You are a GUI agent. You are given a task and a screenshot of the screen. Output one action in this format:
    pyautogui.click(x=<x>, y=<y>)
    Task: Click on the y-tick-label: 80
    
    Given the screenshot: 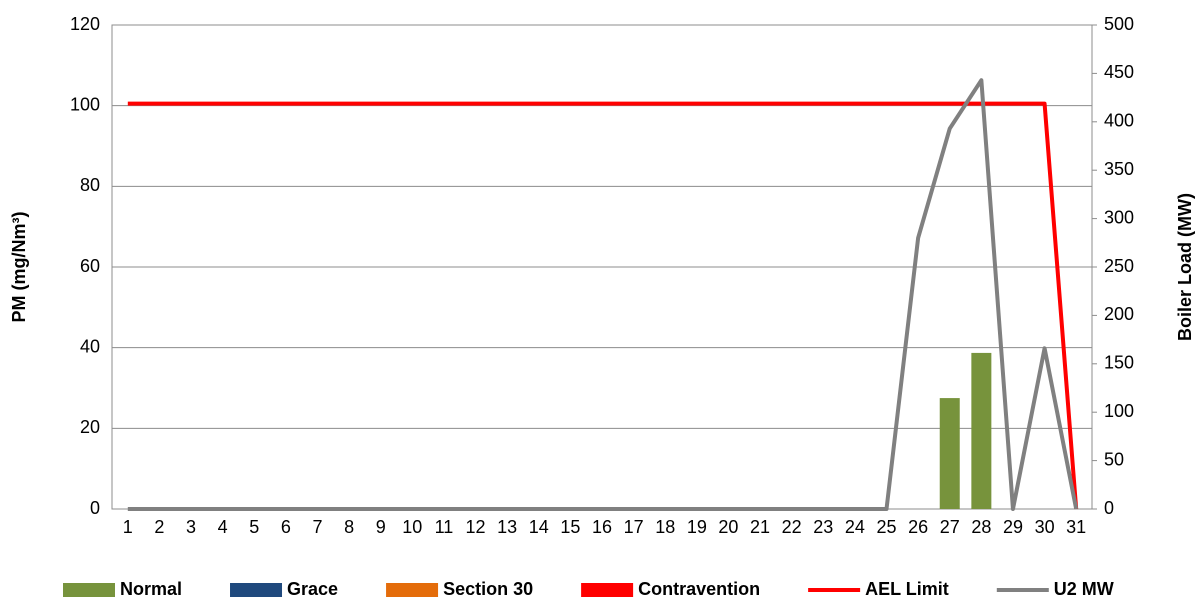 What is the action you would take?
    pyautogui.click(x=90, y=185)
    